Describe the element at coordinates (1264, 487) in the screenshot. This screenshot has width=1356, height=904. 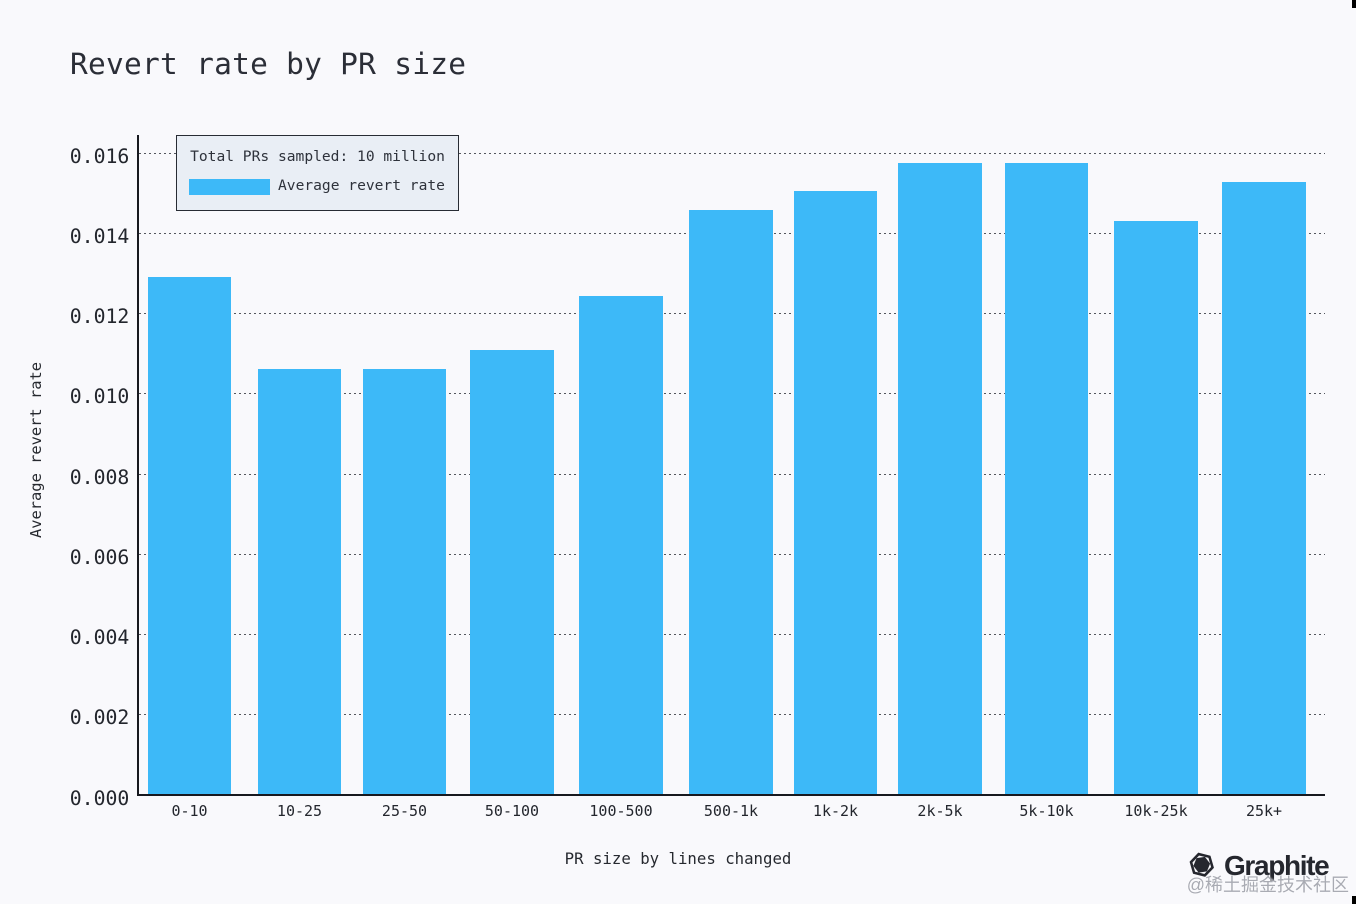
I see `bar-25k+` at that location.